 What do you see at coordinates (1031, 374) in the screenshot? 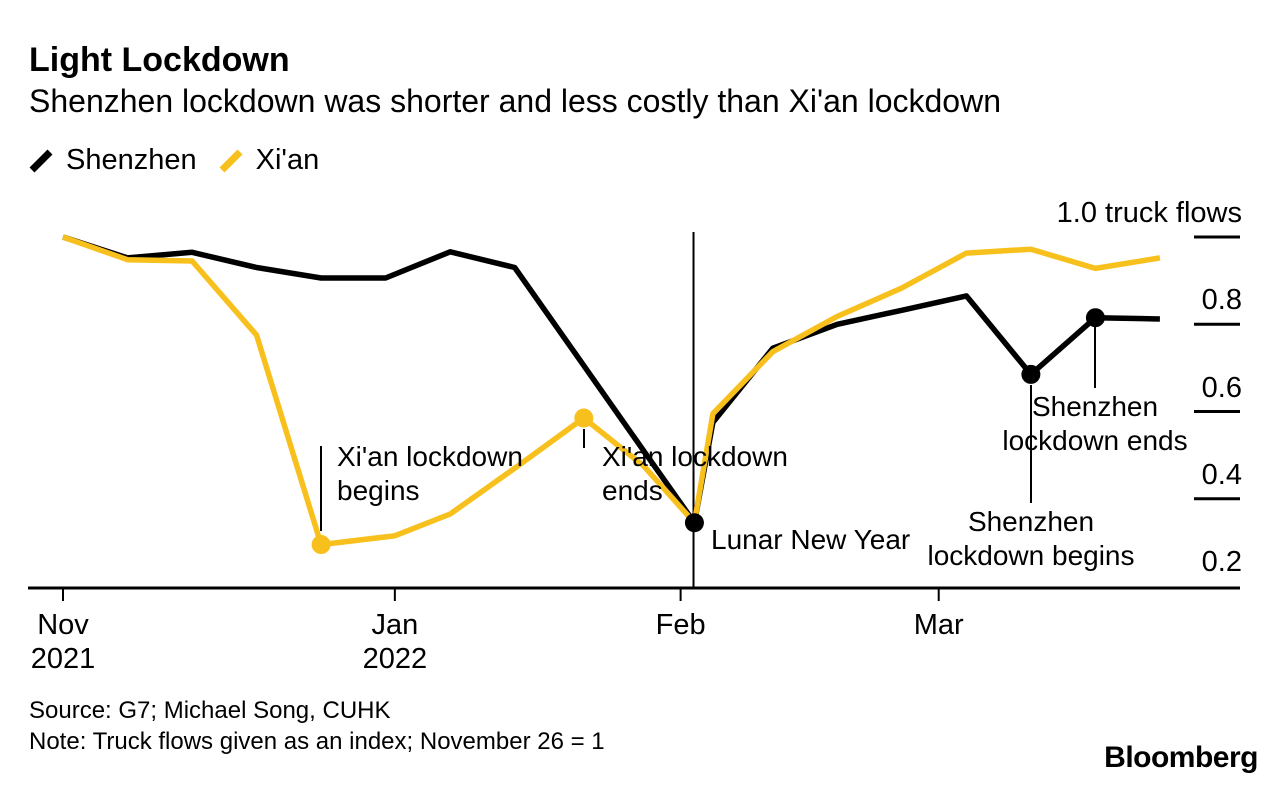
I see `marker-dot-shenzhen-begins` at bounding box center [1031, 374].